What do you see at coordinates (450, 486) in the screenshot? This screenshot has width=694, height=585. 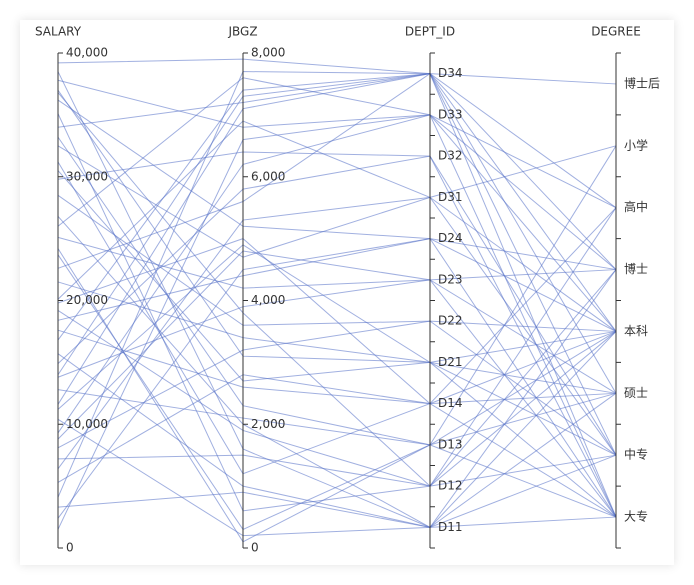 I see `tick-label: D12` at bounding box center [450, 486].